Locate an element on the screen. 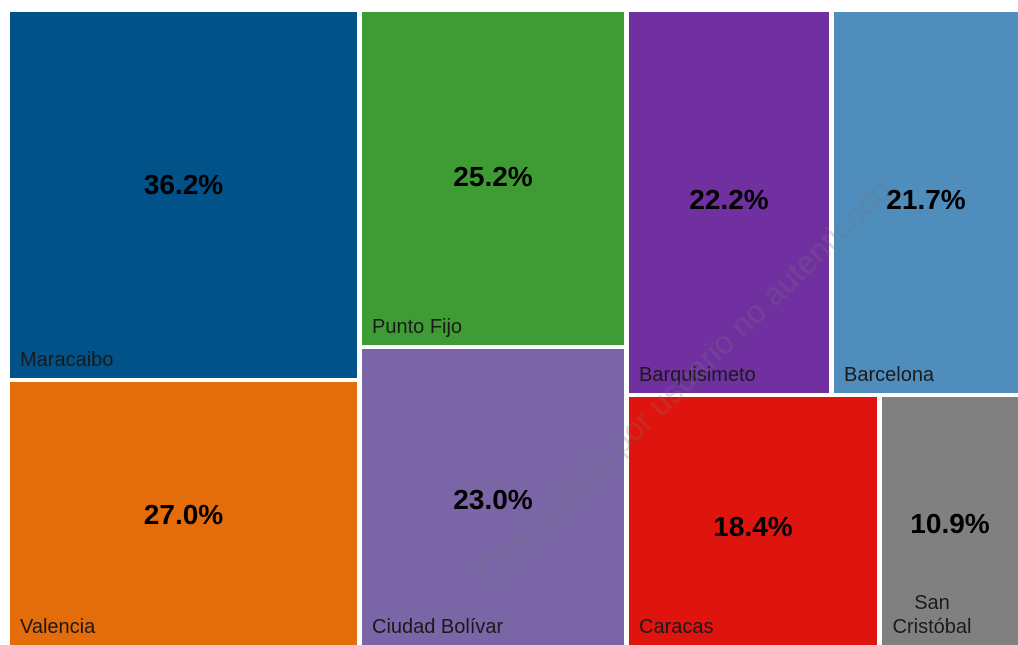  tile-label: San Cristóbal is located at coordinates (932, 615).